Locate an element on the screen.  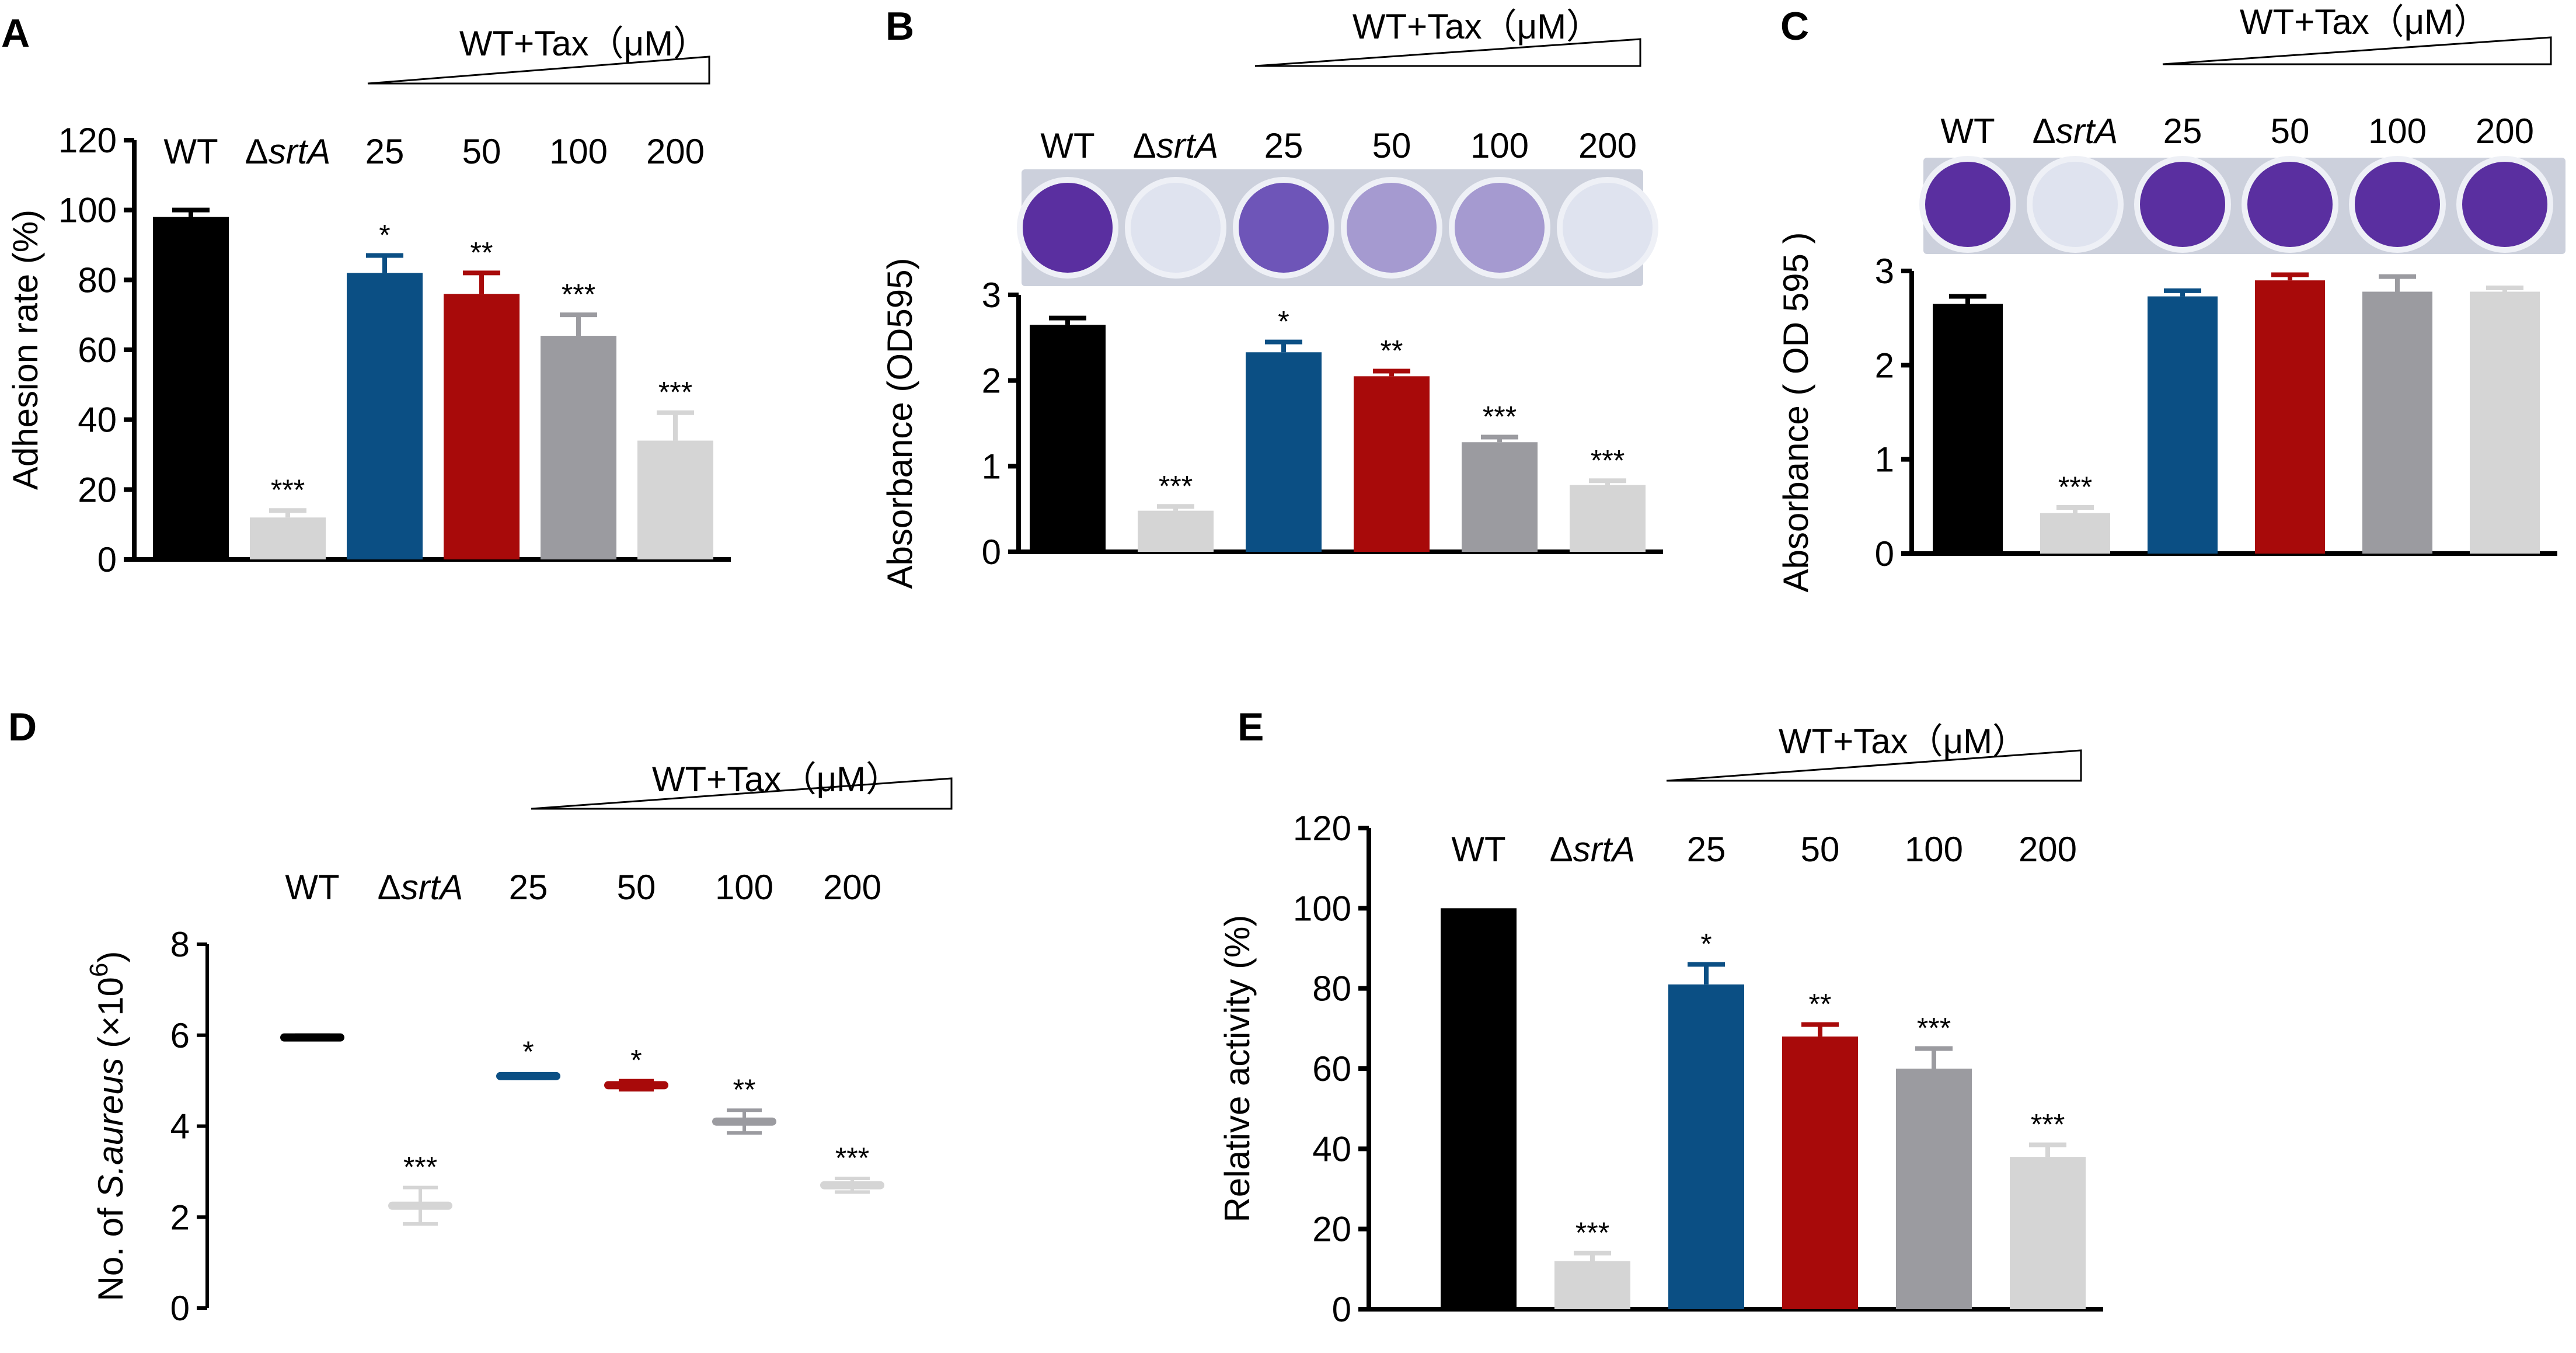
y-tick-label: 100 is located at coordinates (88, 210).